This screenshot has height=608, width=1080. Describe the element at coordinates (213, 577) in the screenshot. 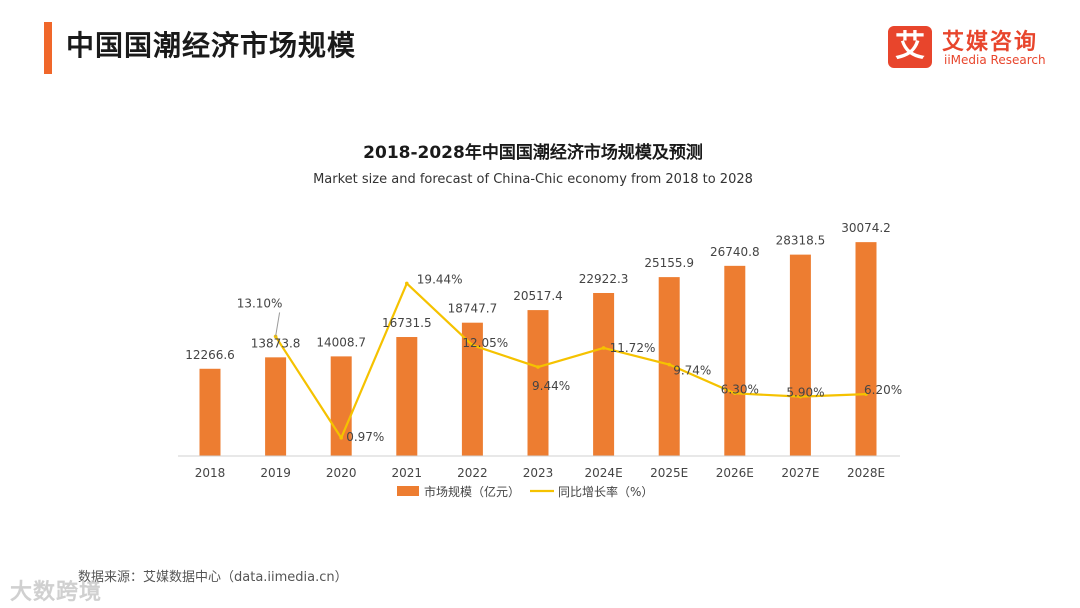

I see `source-note: 数据来源：艾媒数据中心（data.iimedia.cn）` at that location.